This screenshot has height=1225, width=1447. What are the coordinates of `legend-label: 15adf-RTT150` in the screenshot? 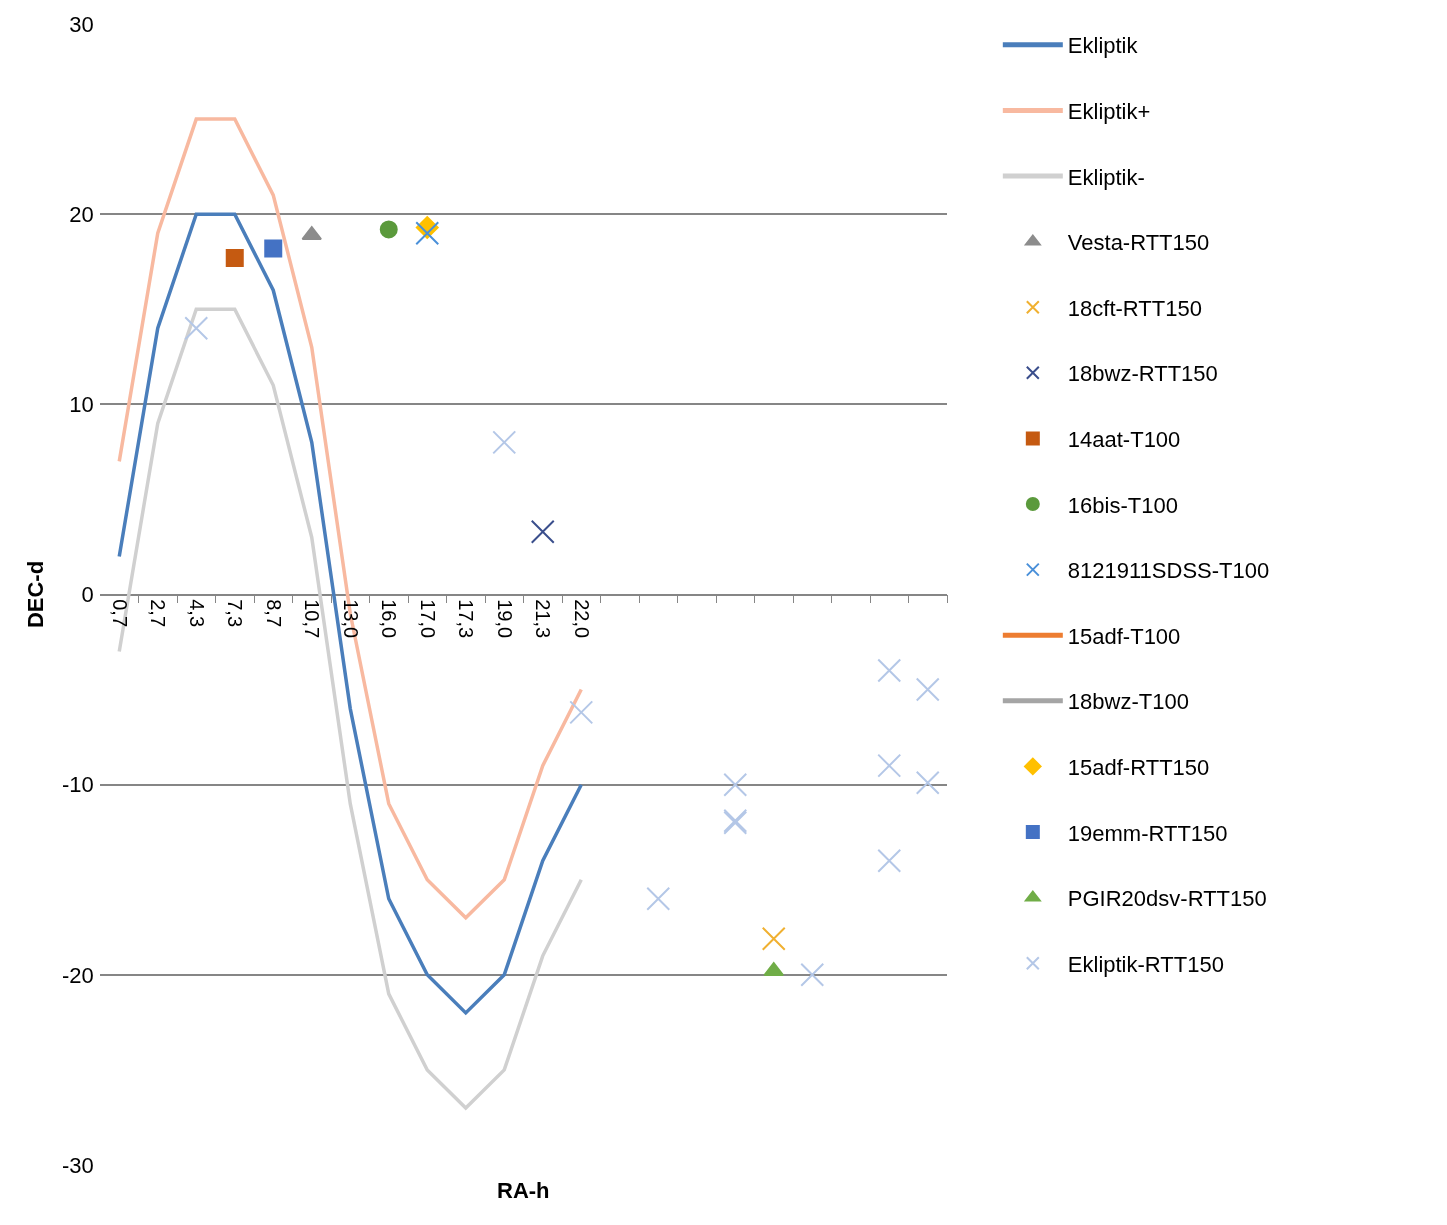 It's located at (1138, 767).